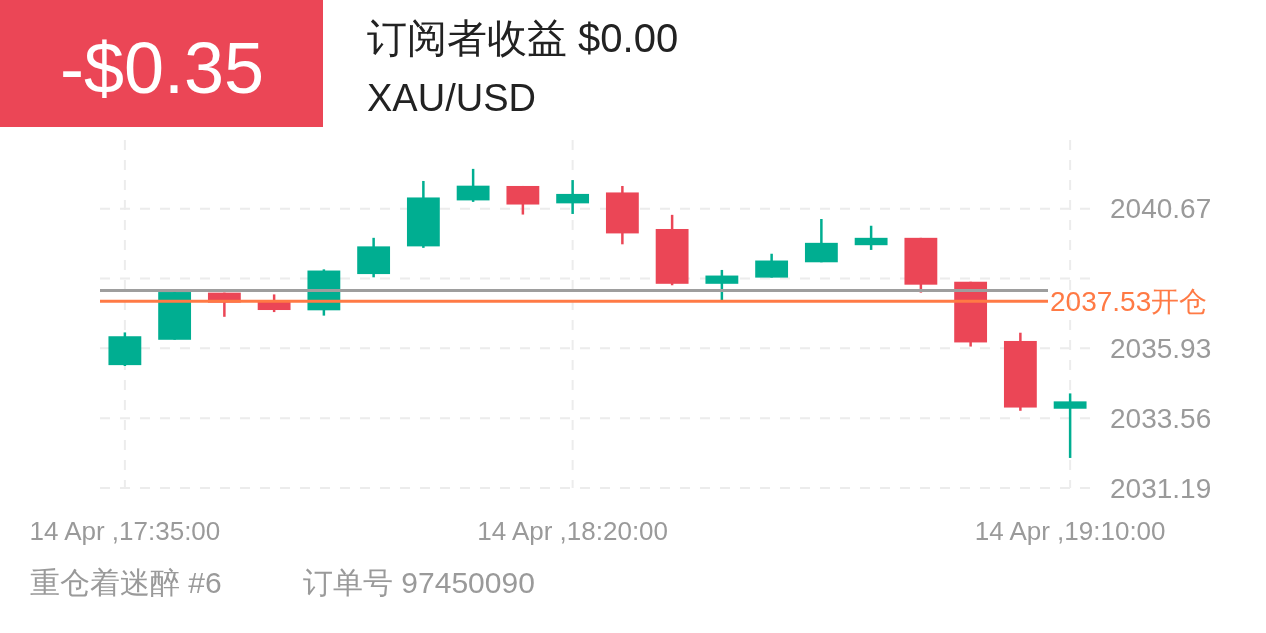  Describe the element at coordinates (451, 98) in the screenshot. I see `chart-subtitle: XAU/USD` at that location.